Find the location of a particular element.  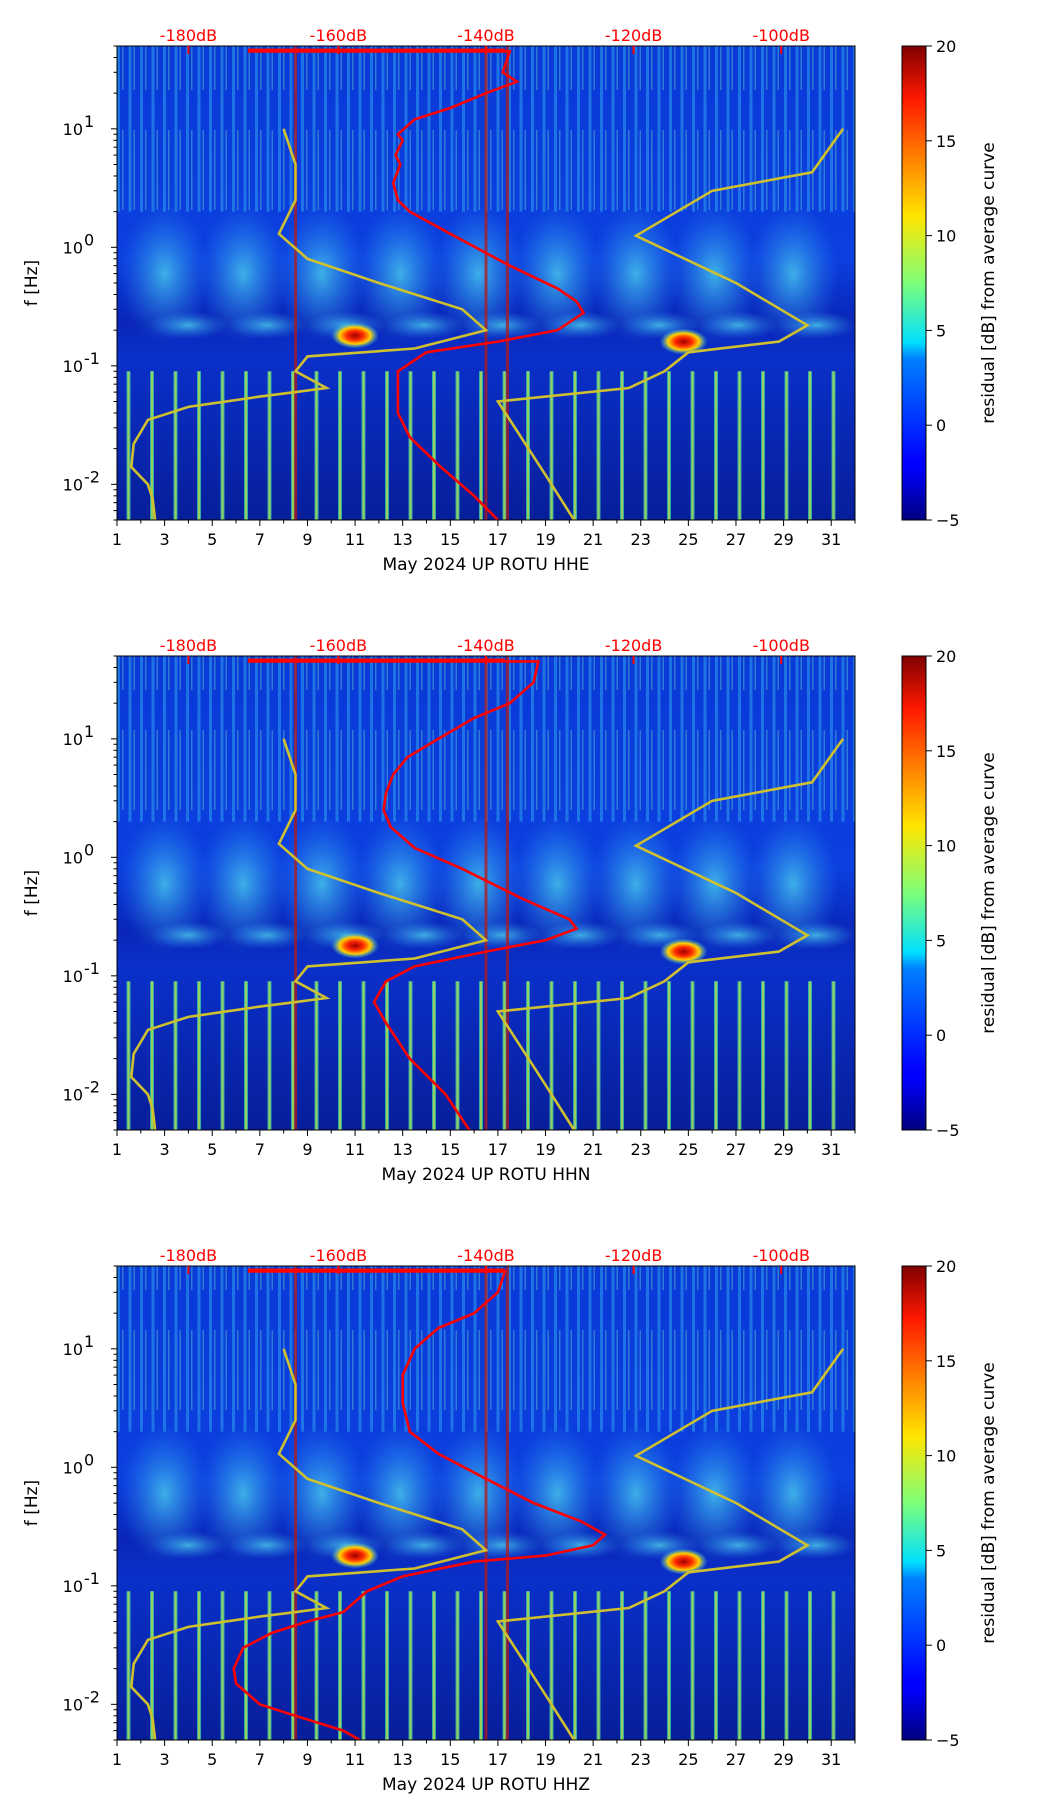

x-tick-label: 3 is located at coordinates (165, 539).